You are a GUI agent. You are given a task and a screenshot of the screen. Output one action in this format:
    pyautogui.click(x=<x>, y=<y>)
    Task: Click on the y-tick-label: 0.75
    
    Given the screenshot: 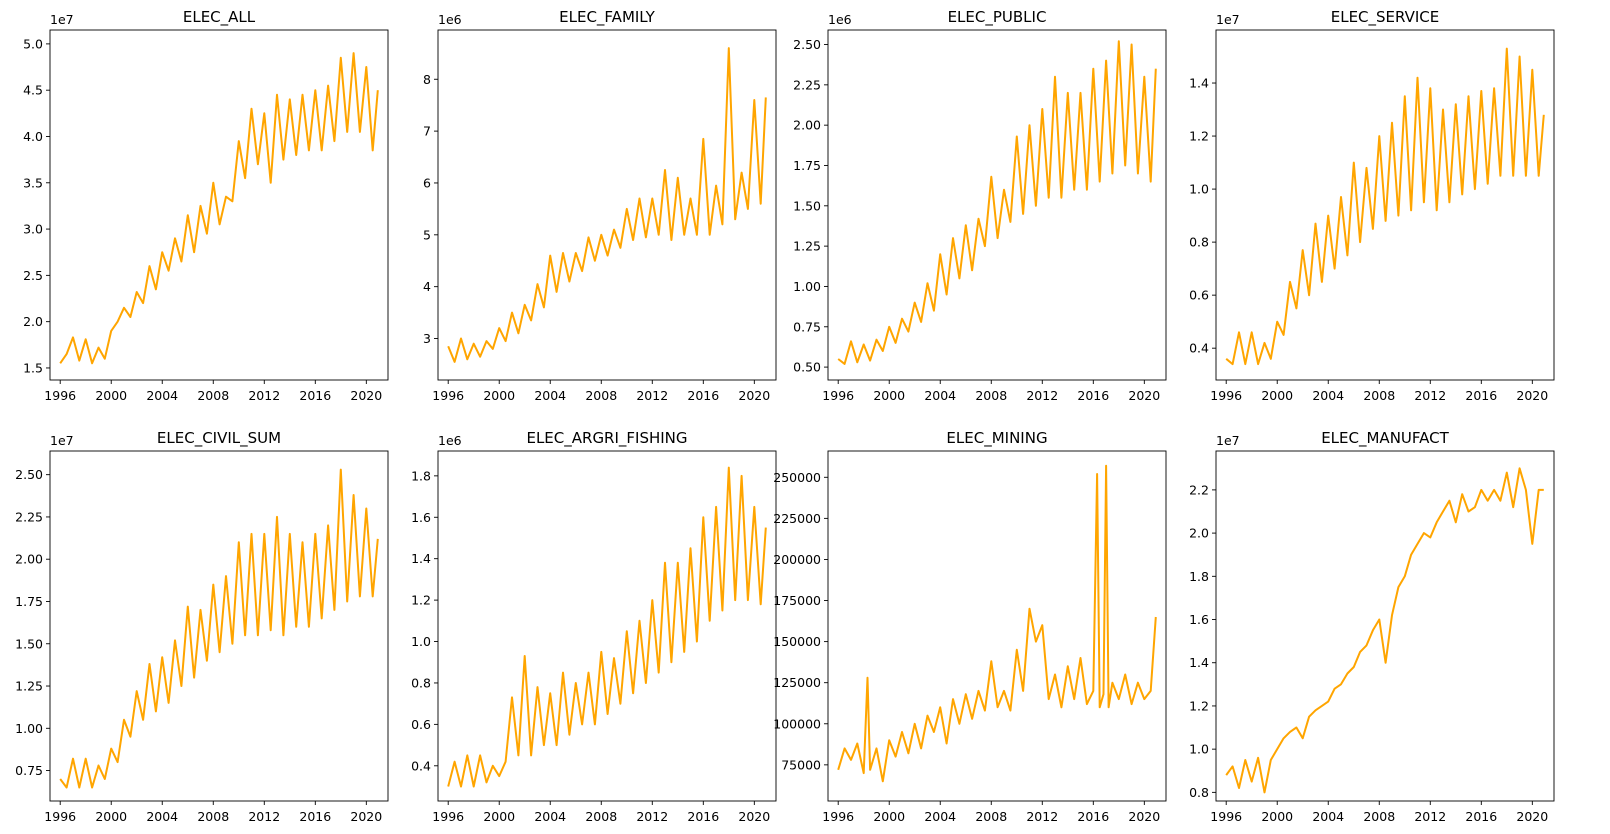 What is the action you would take?
    pyautogui.click(x=29, y=770)
    